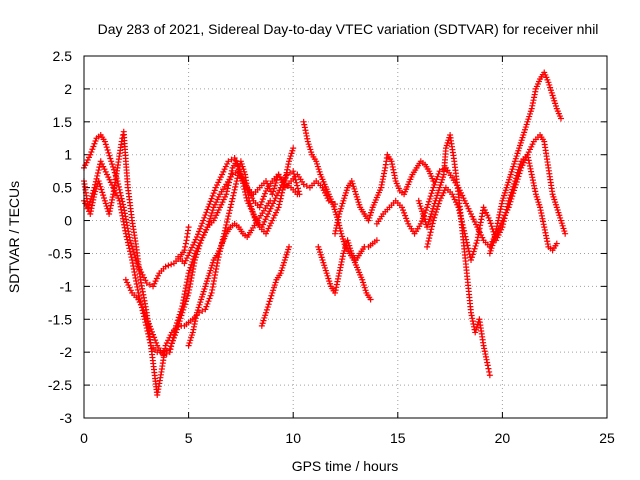 The image size is (640, 480). I want to click on y-tick-label: -3, so click(66, 418).